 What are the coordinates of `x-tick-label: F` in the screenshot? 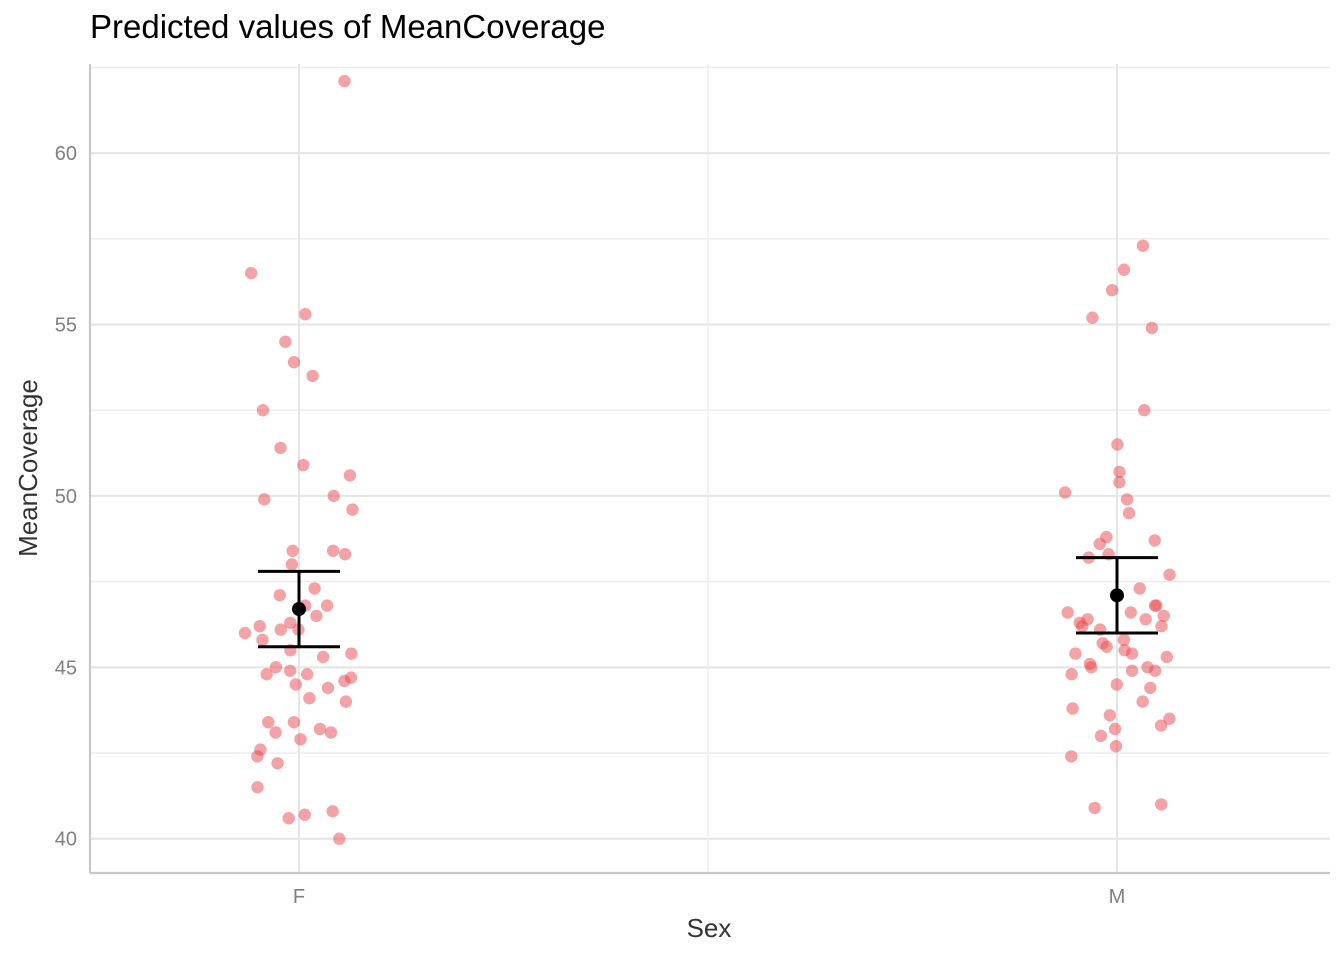 It's located at (299, 897).